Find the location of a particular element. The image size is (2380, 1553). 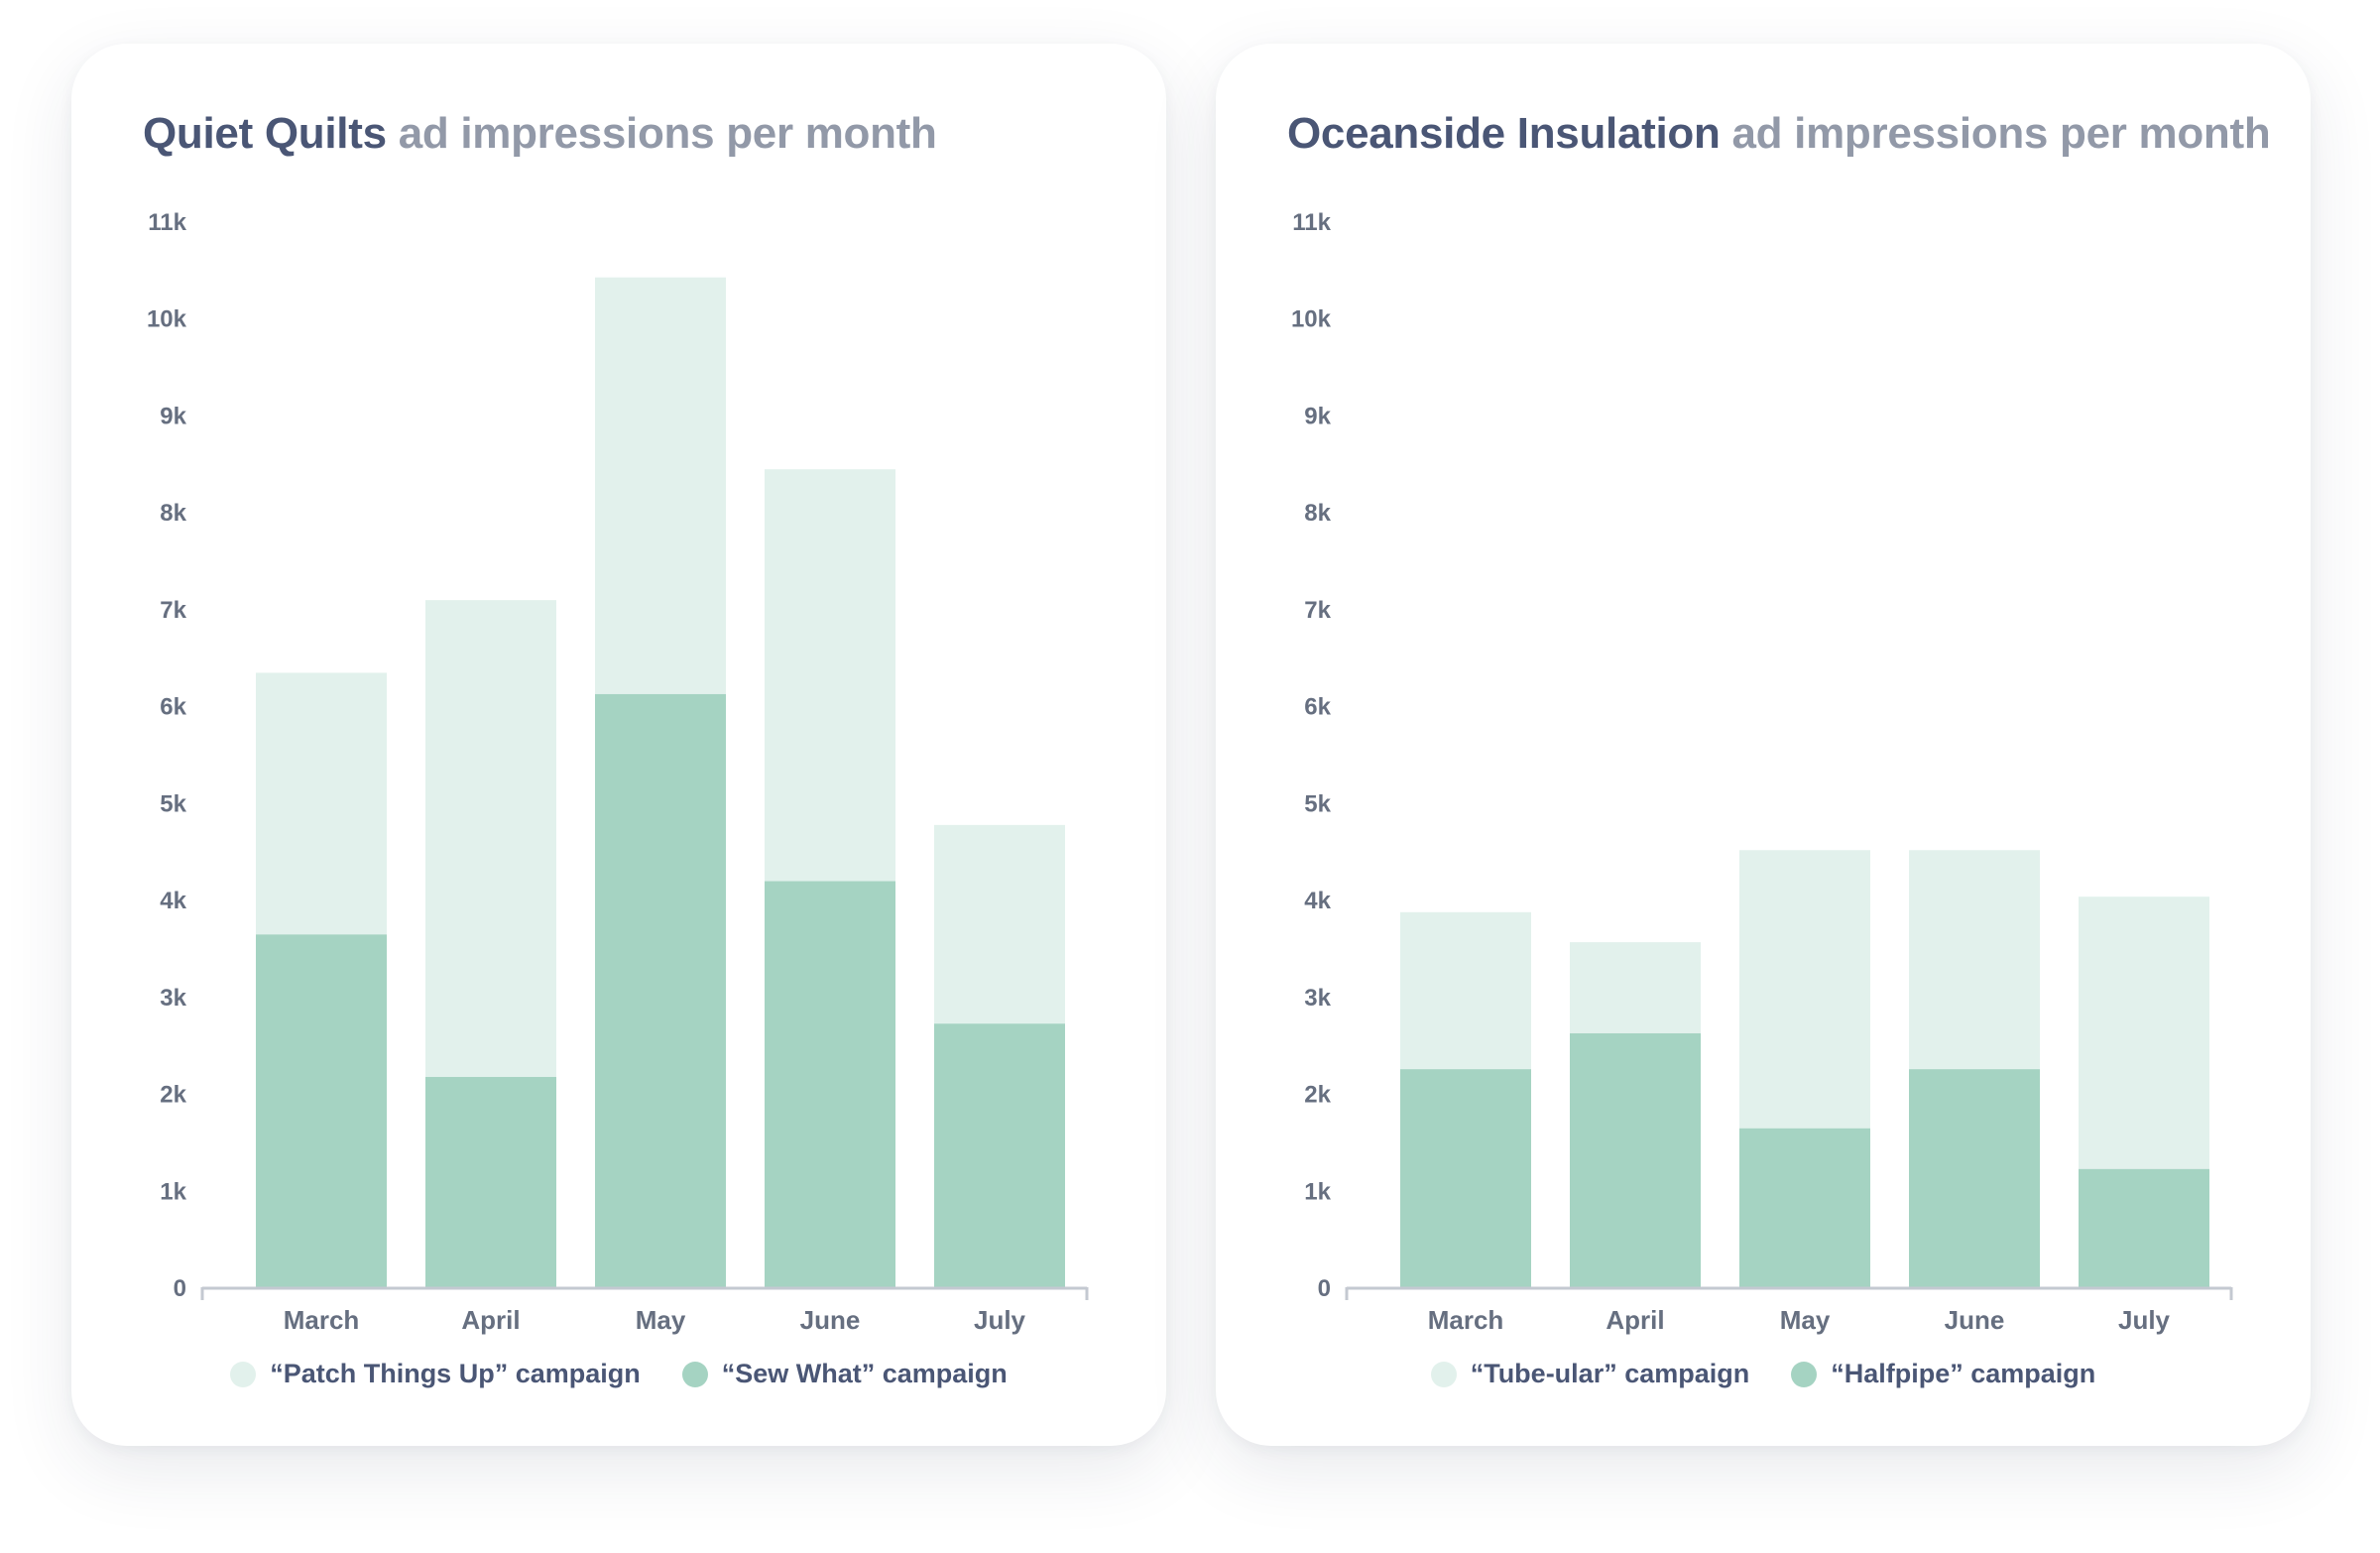

legend-label: “Tube-ular” campaign is located at coordinates (1610, 1373).